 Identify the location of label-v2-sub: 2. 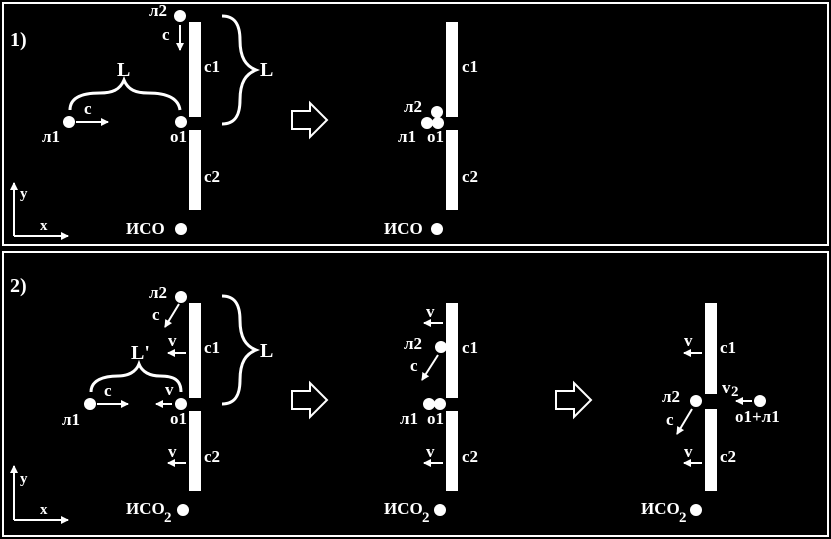
(735, 392).